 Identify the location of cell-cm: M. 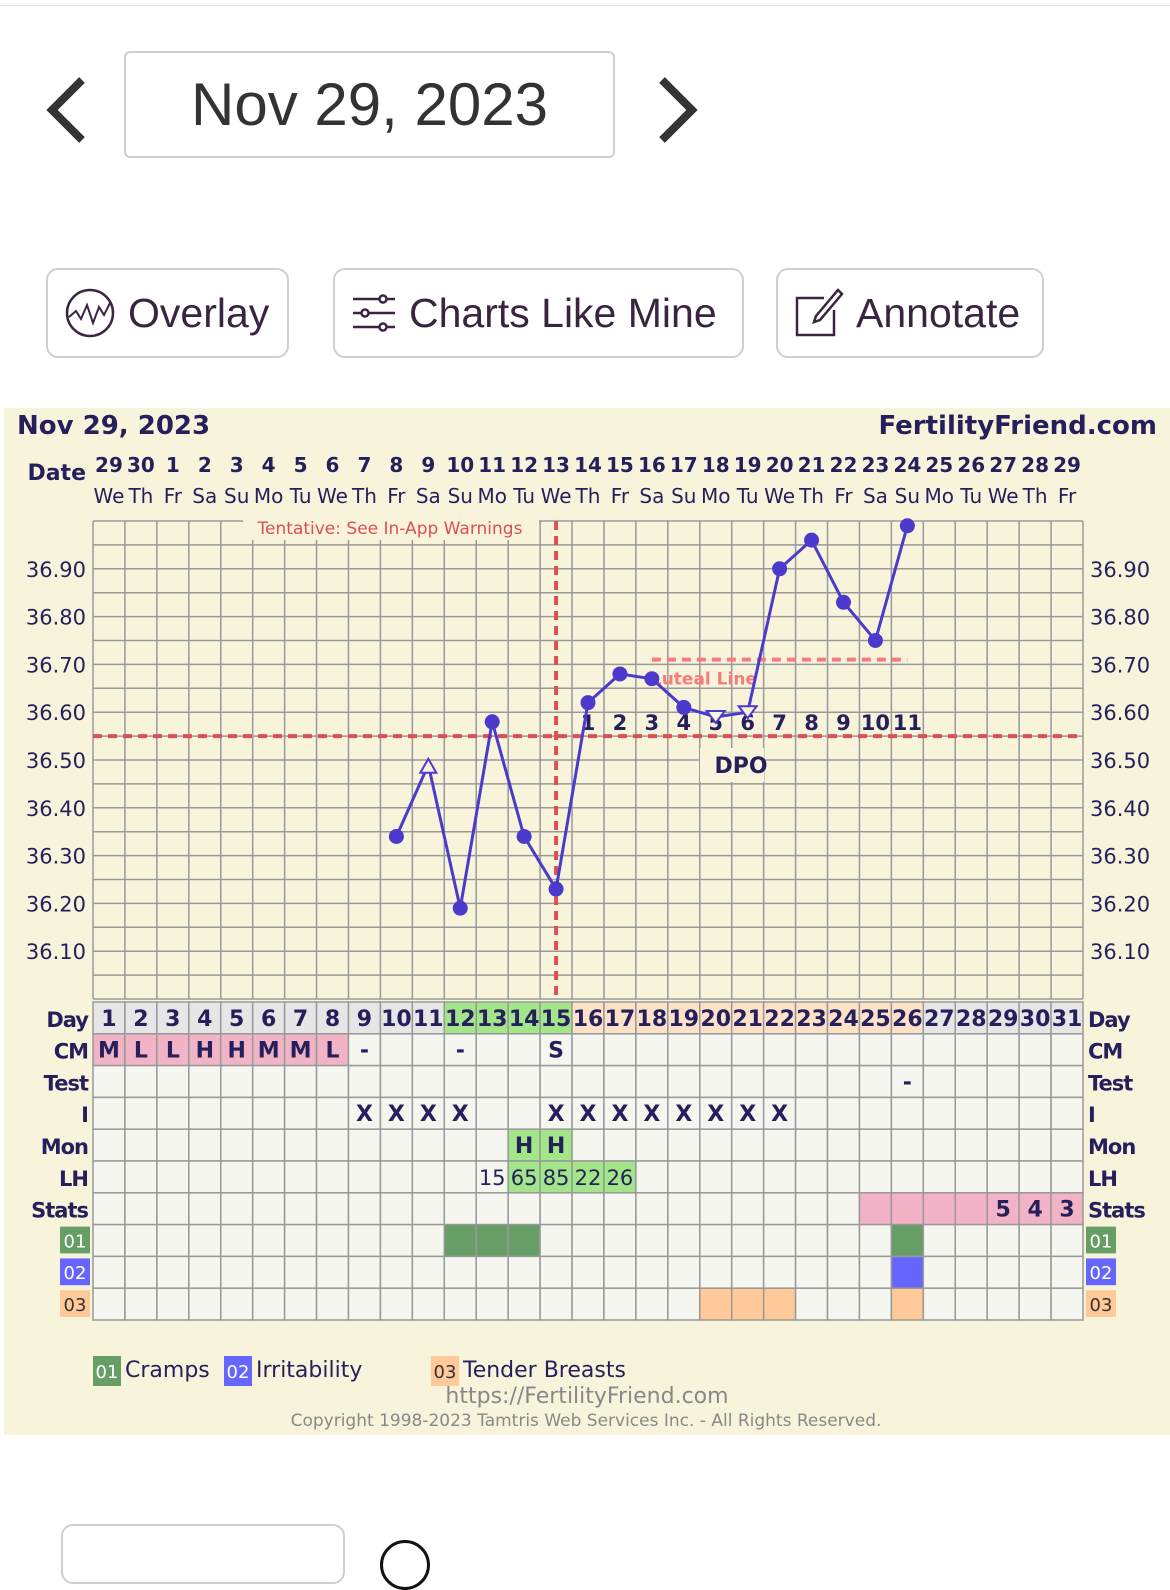
(301, 1051).